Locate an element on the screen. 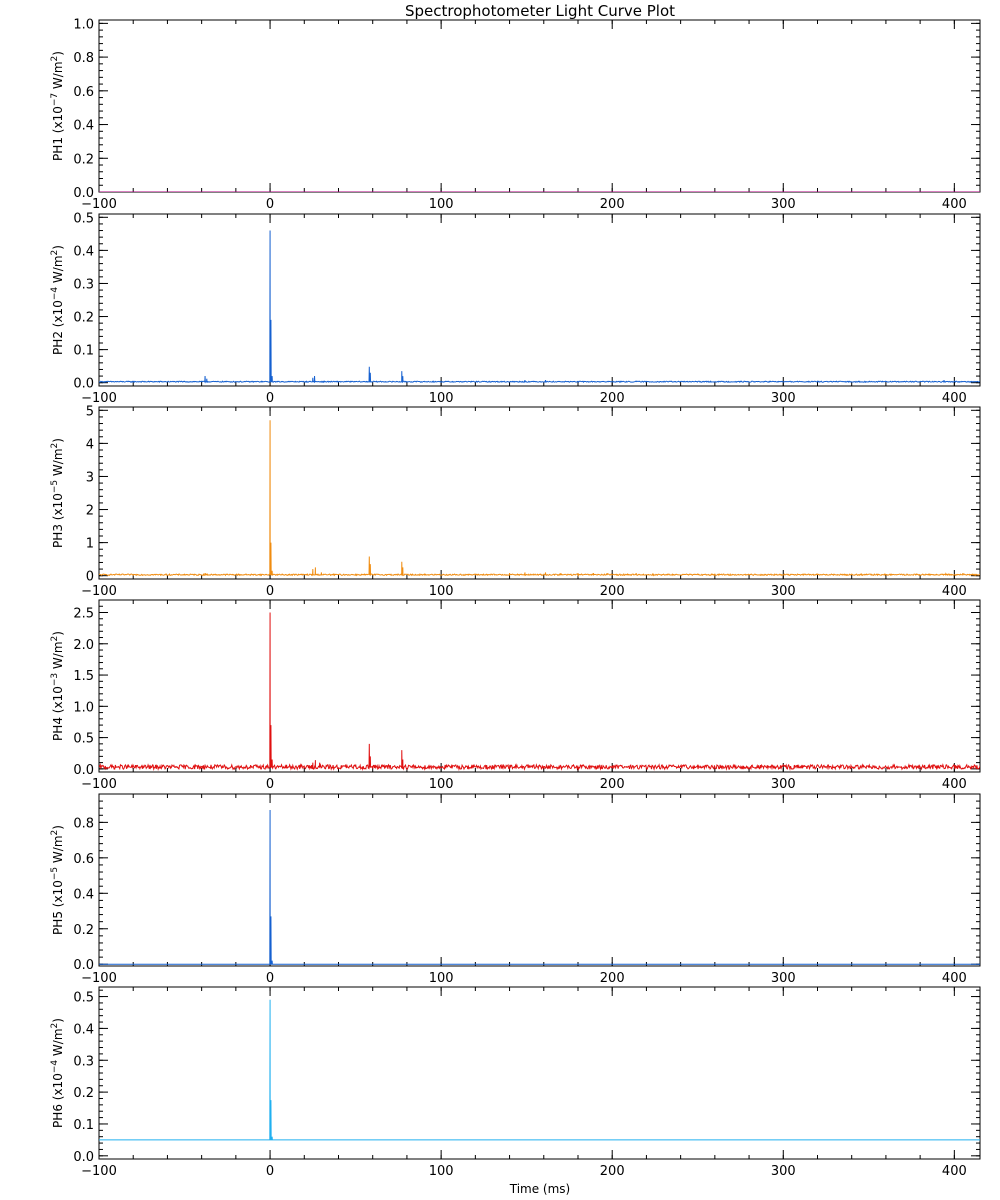 The height and width of the screenshot is (1200, 1000). chart-title: Spectrophotometer Light Curve Plot is located at coordinates (540, 11).